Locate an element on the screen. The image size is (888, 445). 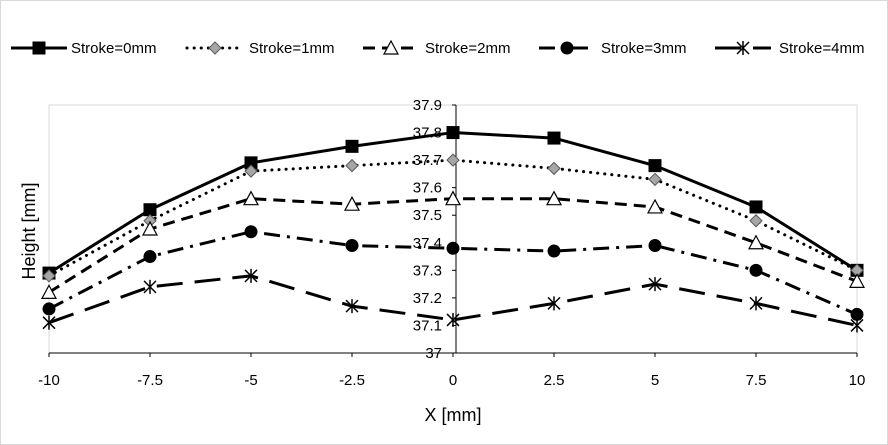
x-tick-label: 5 is located at coordinates (655, 380).